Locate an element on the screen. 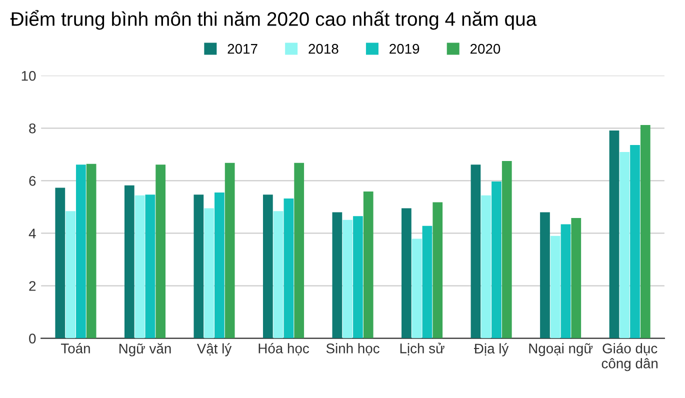 Image resolution: width=685 pixels, height=398 pixels. y-tick-label: 2 is located at coordinates (32, 286).